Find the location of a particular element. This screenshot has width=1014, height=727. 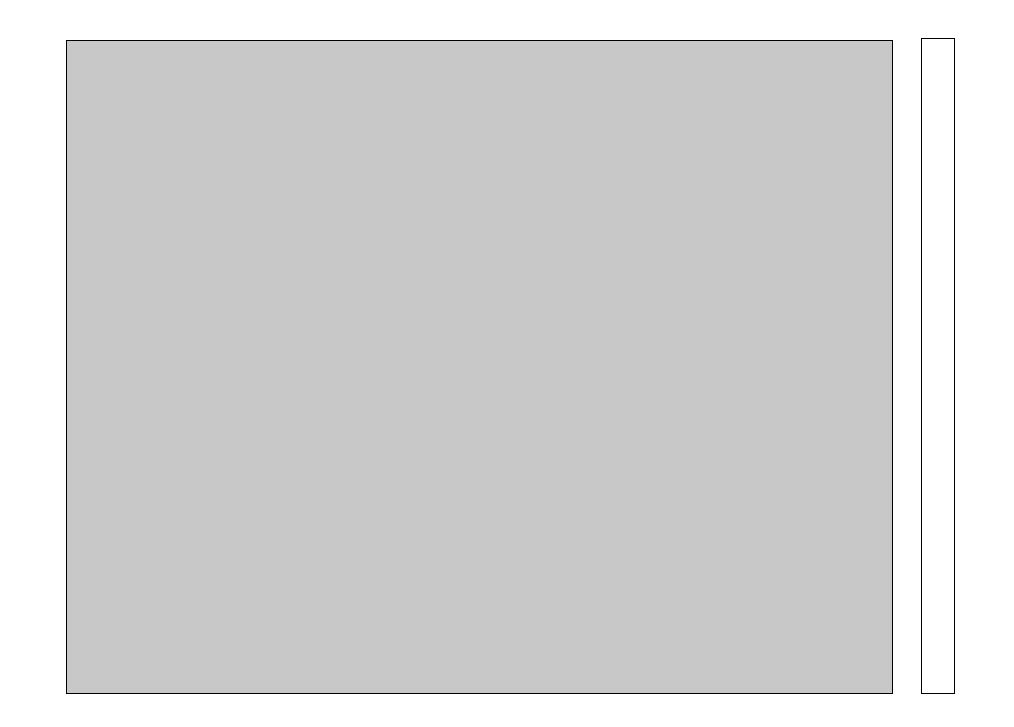

colorbar-gradient is located at coordinates (938, 366).